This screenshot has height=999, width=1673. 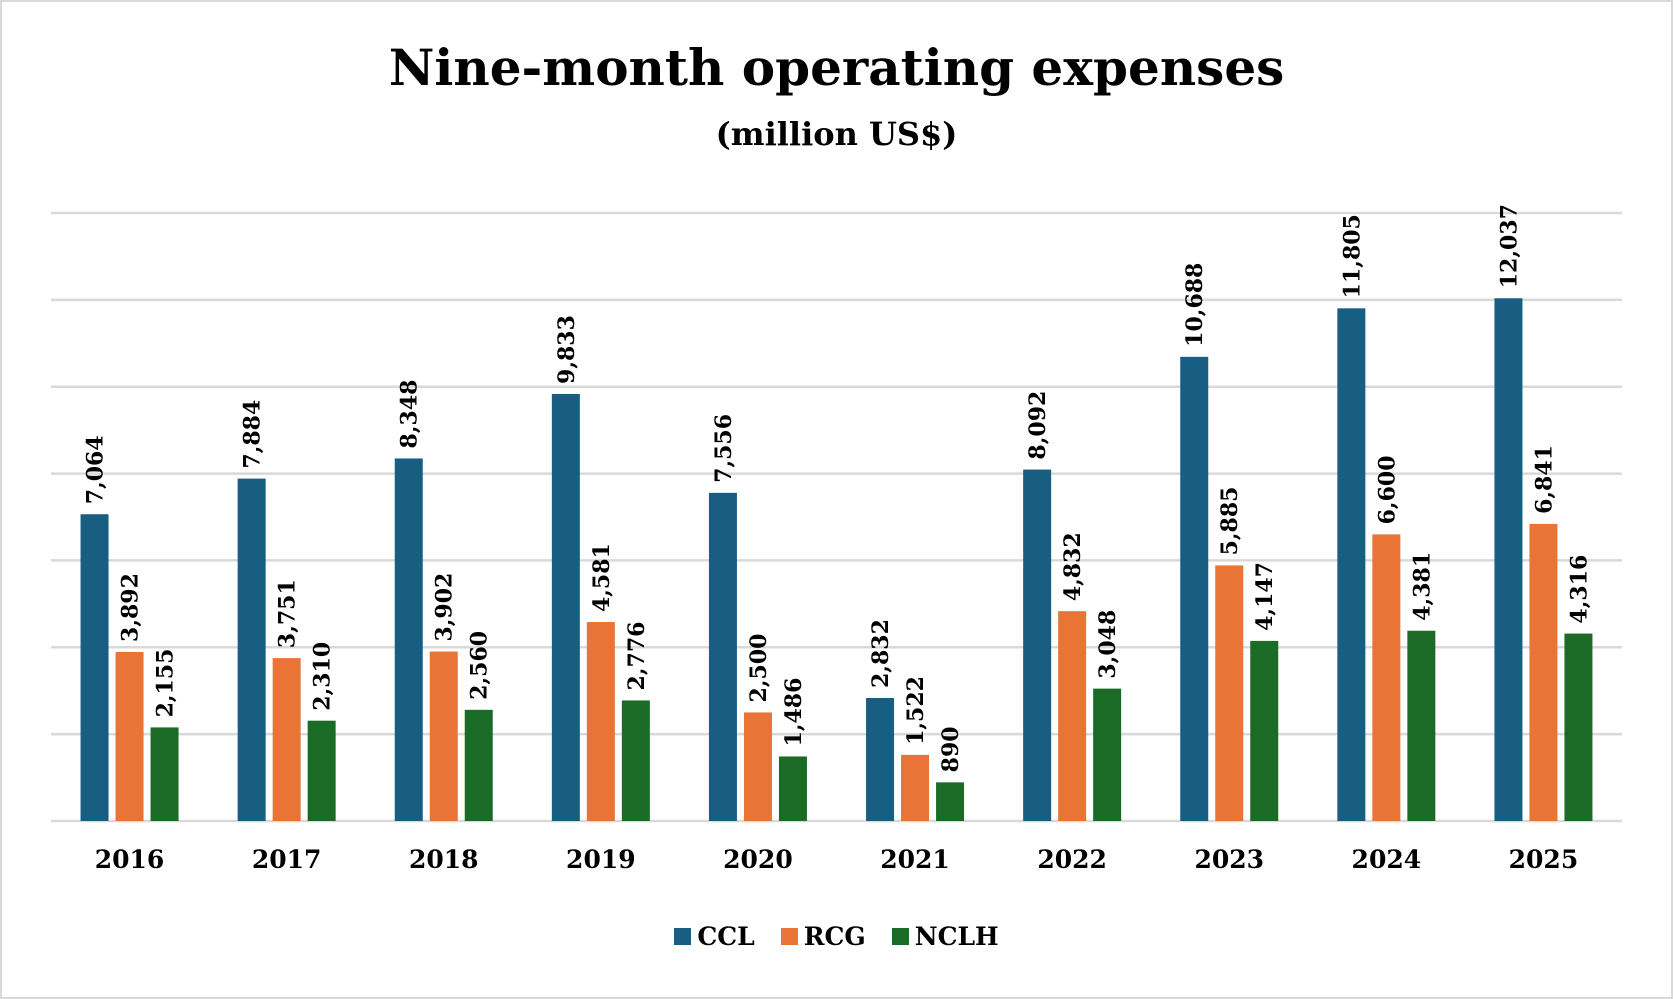 I want to click on data-label: 4,581, so click(x=602, y=577).